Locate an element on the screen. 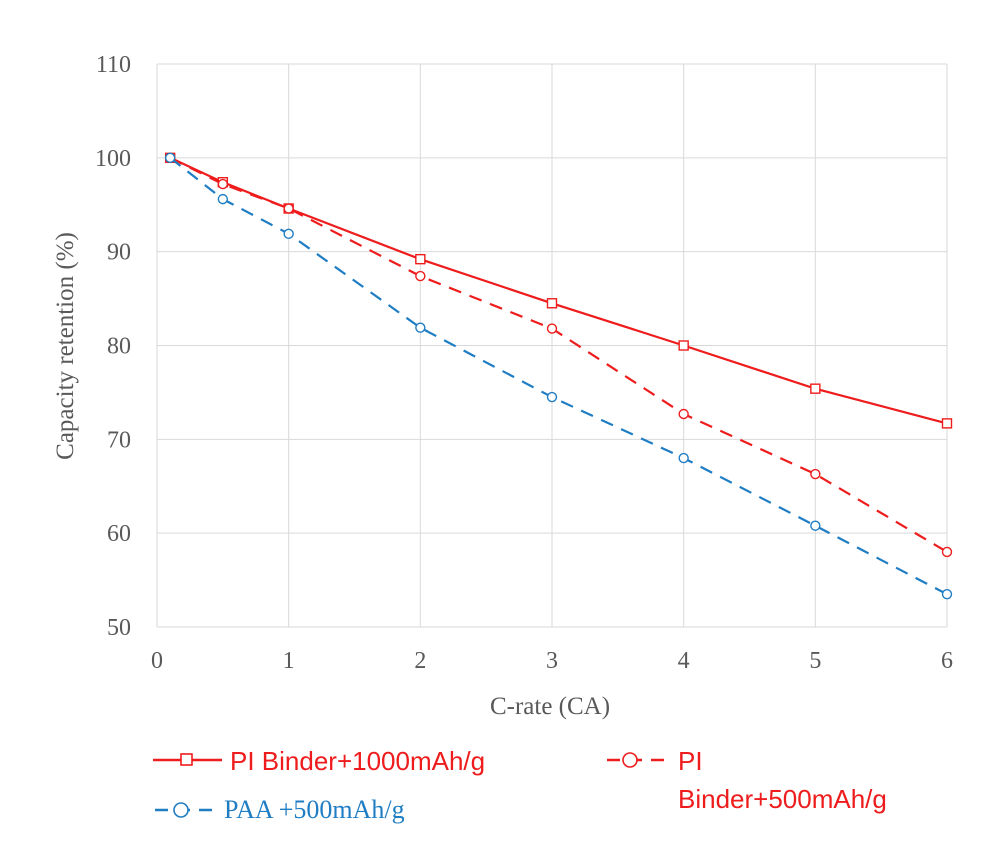 Image resolution: width=1000 pixels, height=867 pixels. legend-label-pi-500-line2: Binder+500mAh/g is located at coordinates (782, 799).